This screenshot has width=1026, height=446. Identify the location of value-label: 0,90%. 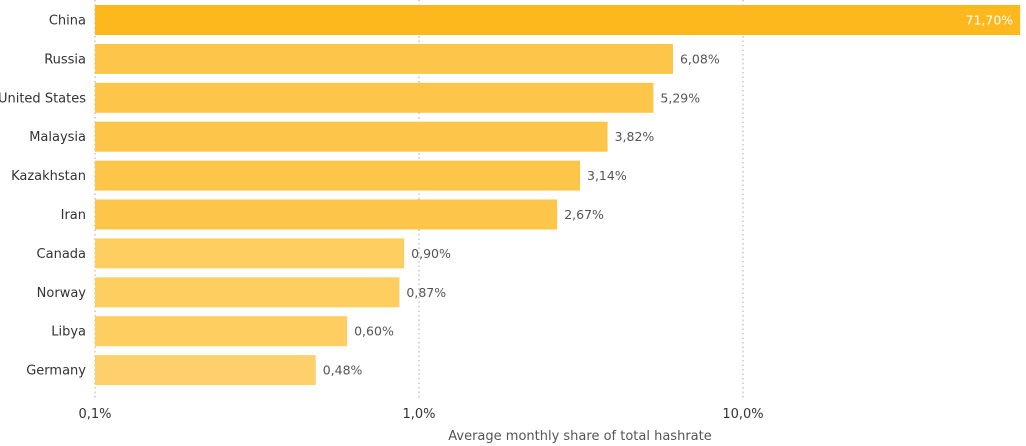
(431, 253).